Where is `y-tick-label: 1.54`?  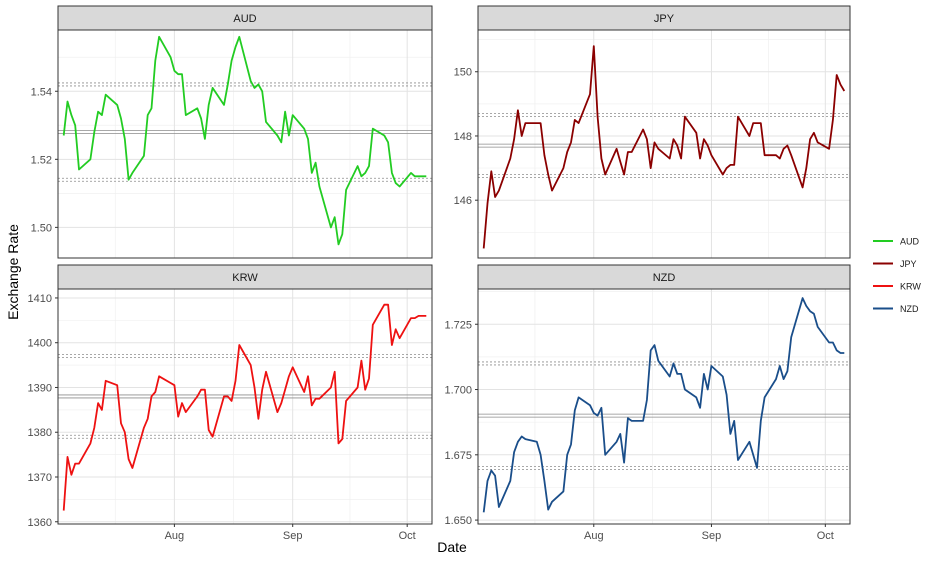 y-tick-label: 1.54 is located at coordinates (41, 92).